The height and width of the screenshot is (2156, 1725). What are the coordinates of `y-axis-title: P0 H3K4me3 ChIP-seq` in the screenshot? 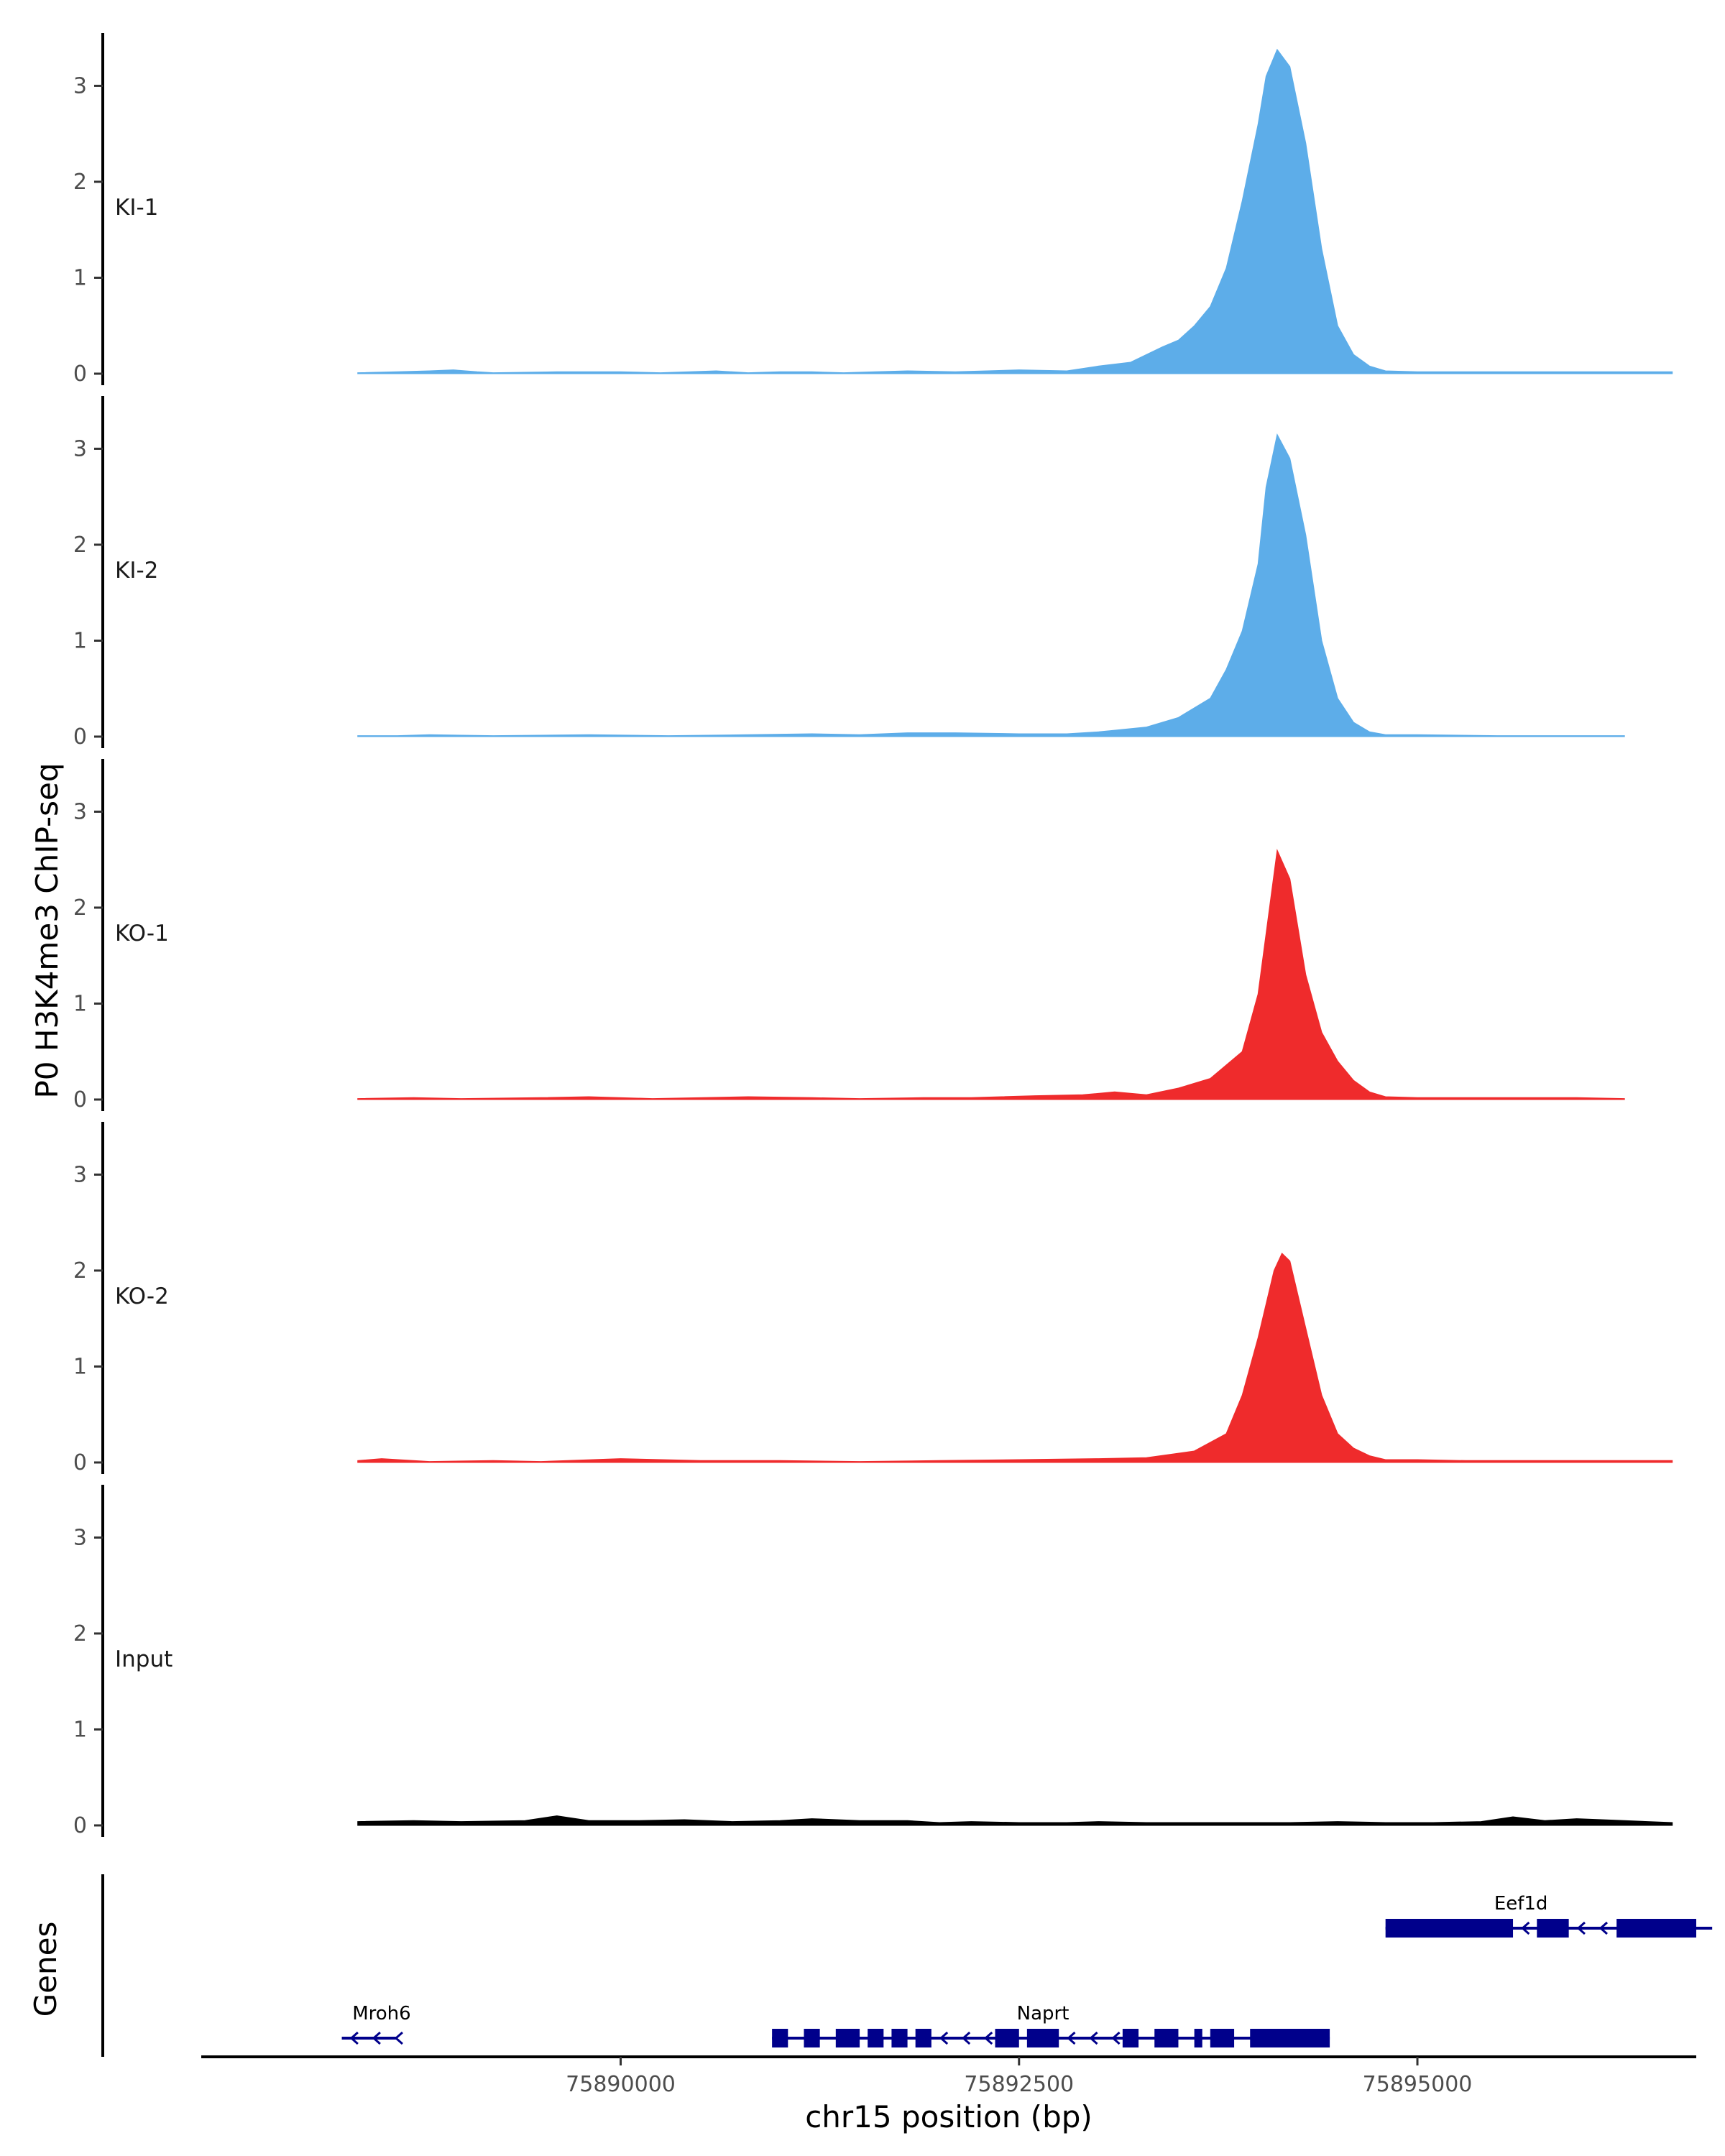 It's located at (47, 931).